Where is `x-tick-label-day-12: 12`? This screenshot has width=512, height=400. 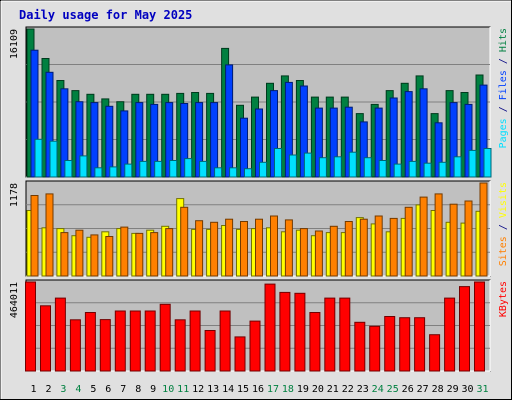 x-tick-label-day-12: 12 is located at coordinates (198, 389).